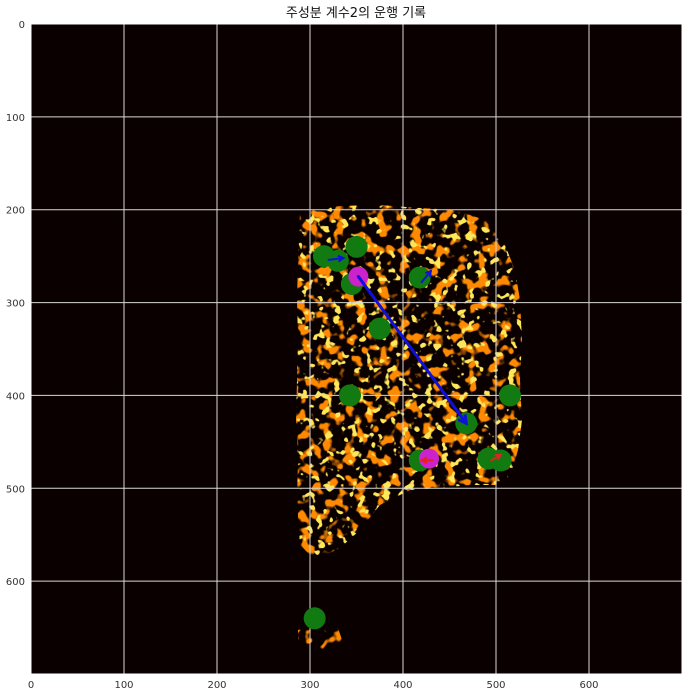 Image resolution: width=688 pixels, height=695 pixels. I want to click on x-tick-label: 500, so click(495, 685).